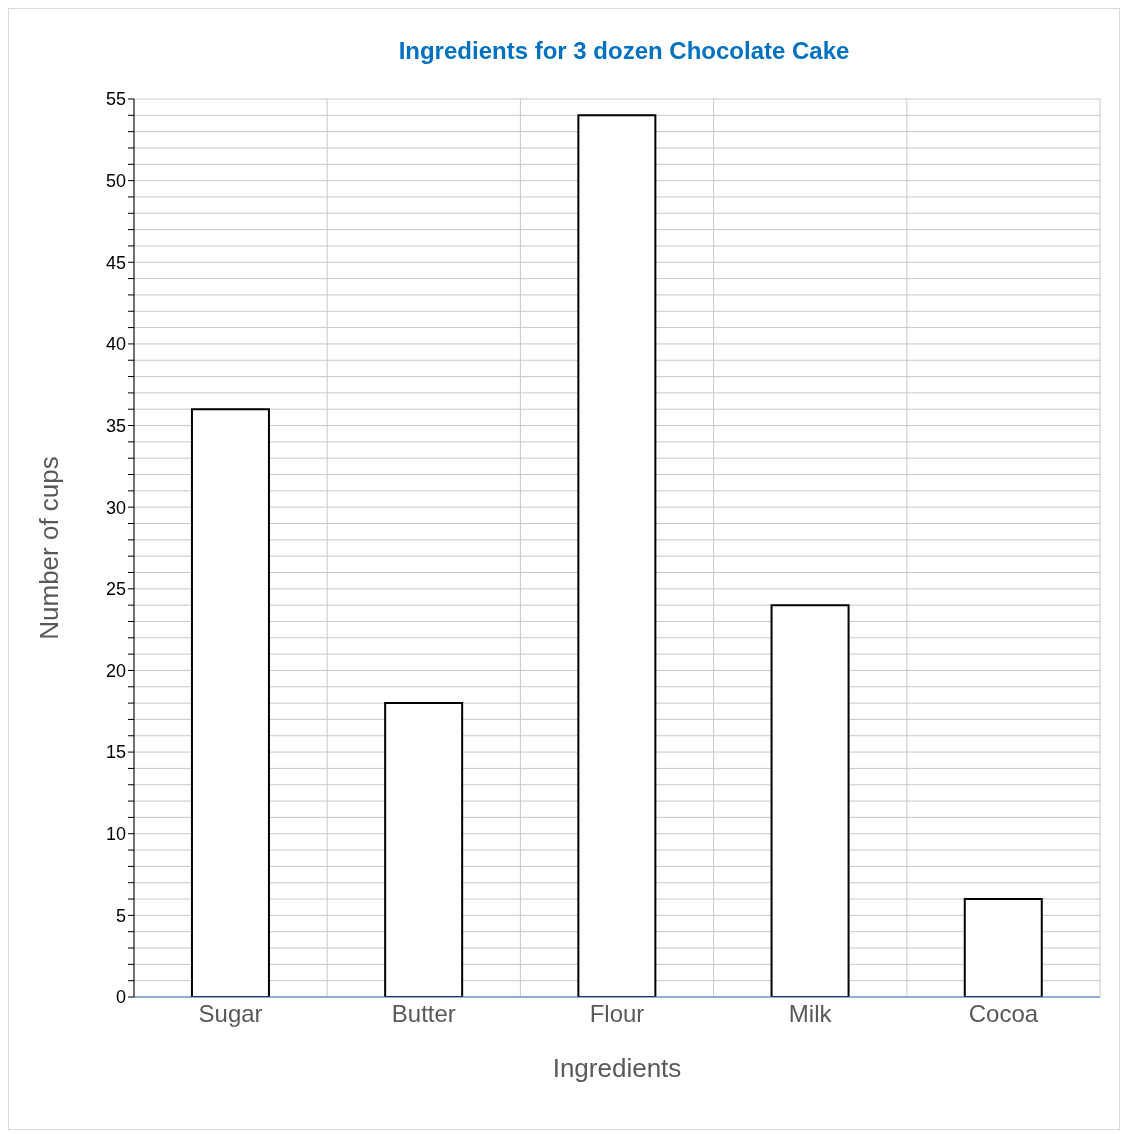 This screenshot has height=1133, width=1122. I want to click on y-tick-label: 30, so click(115, 507).